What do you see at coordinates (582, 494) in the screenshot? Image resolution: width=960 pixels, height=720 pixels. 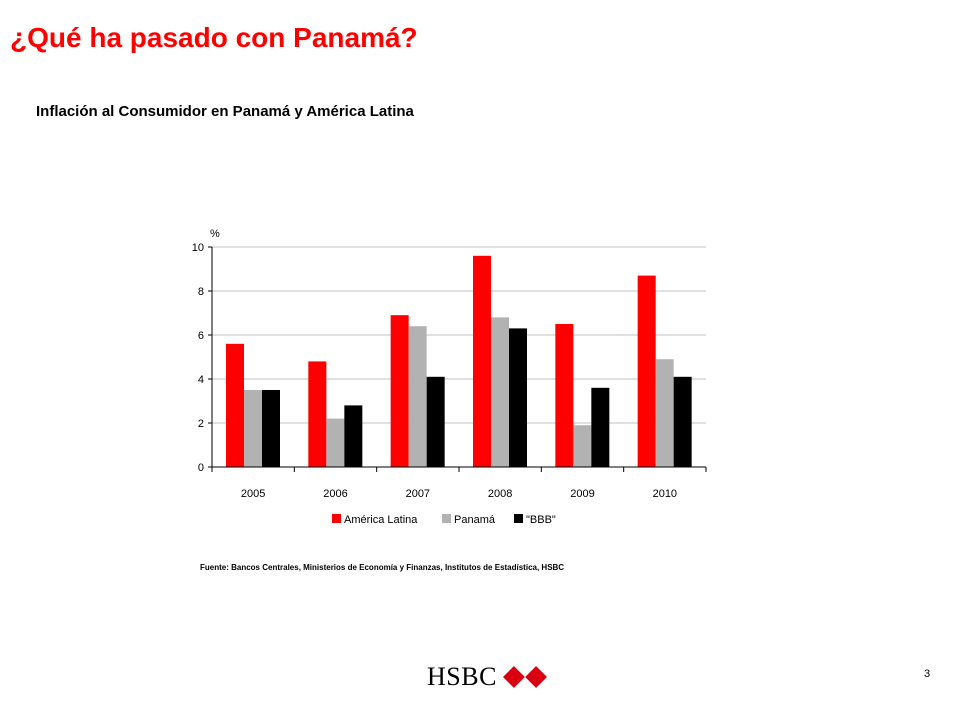 I see `x-tick-label: 2009` at bounding box center [582, 494].